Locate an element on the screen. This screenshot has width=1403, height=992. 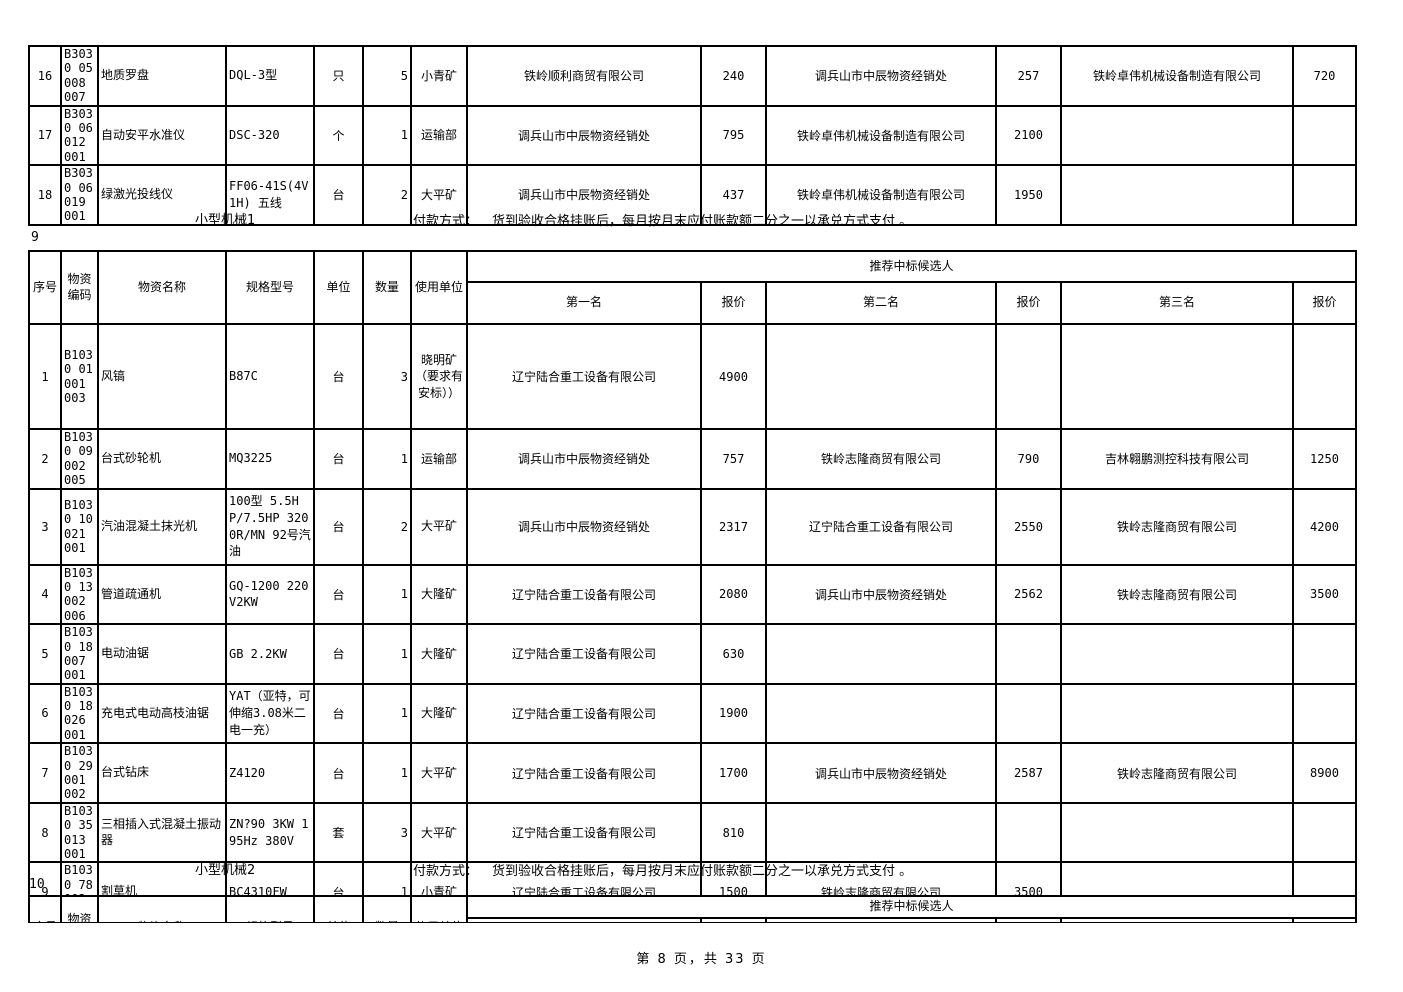
cell-spec: MQ3225 is located at coordinates (270, 459).